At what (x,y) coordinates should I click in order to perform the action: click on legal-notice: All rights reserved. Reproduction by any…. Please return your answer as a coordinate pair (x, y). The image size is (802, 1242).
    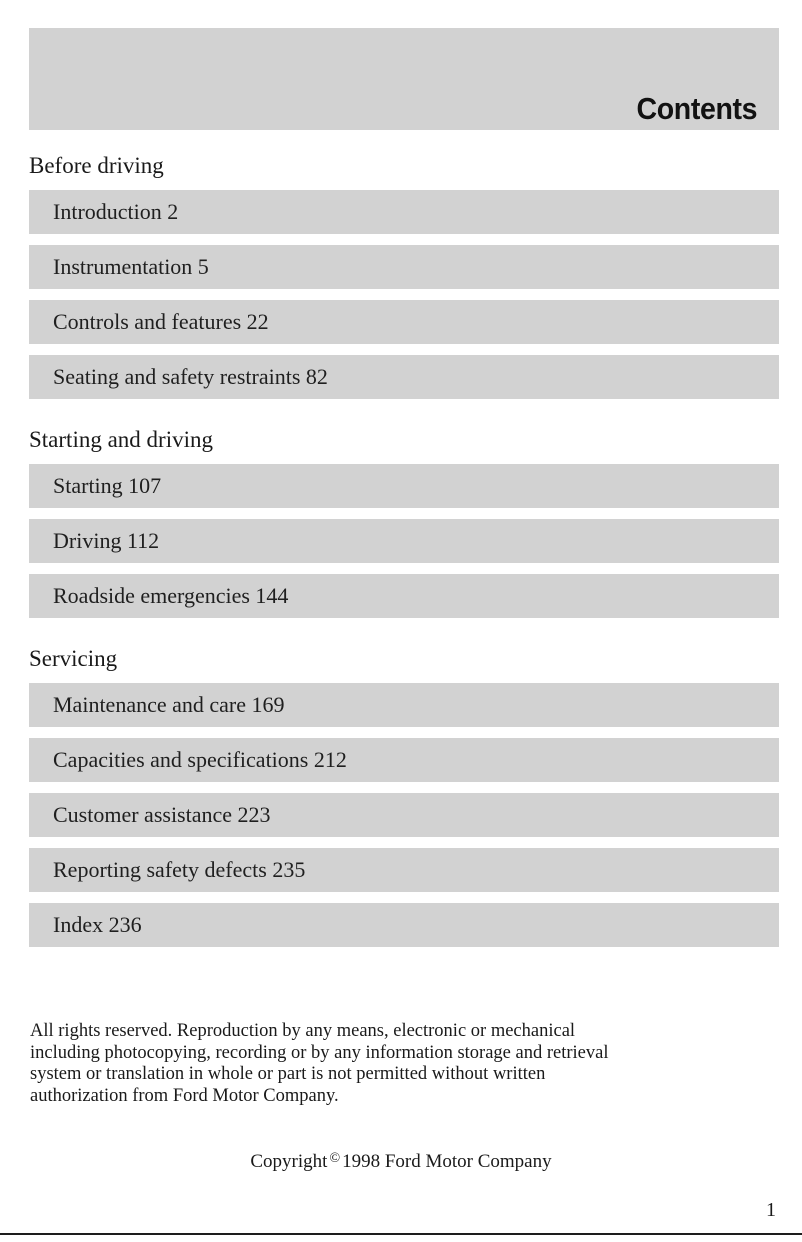
    Looking at the image, I should click on (390, 1064).